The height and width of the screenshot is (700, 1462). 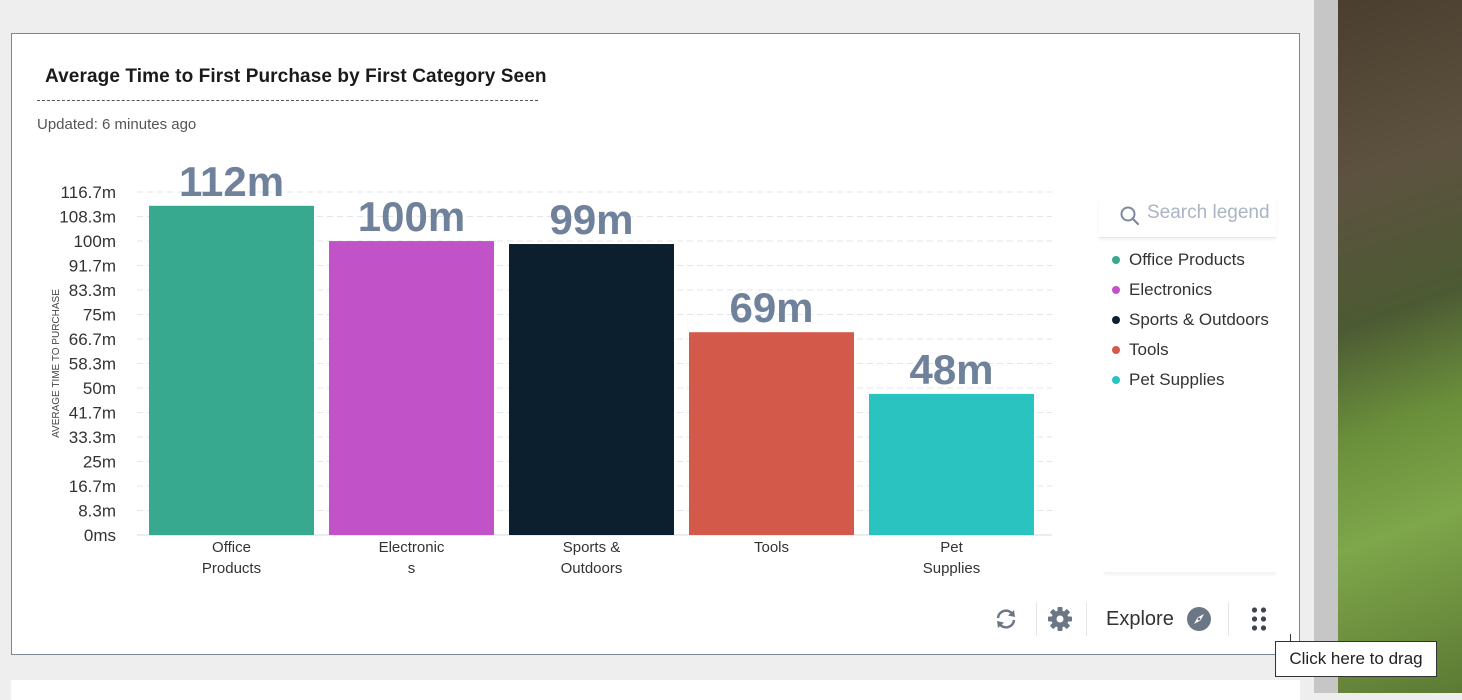 I want to click on refresh-icon, so click(x=1006, y=619).